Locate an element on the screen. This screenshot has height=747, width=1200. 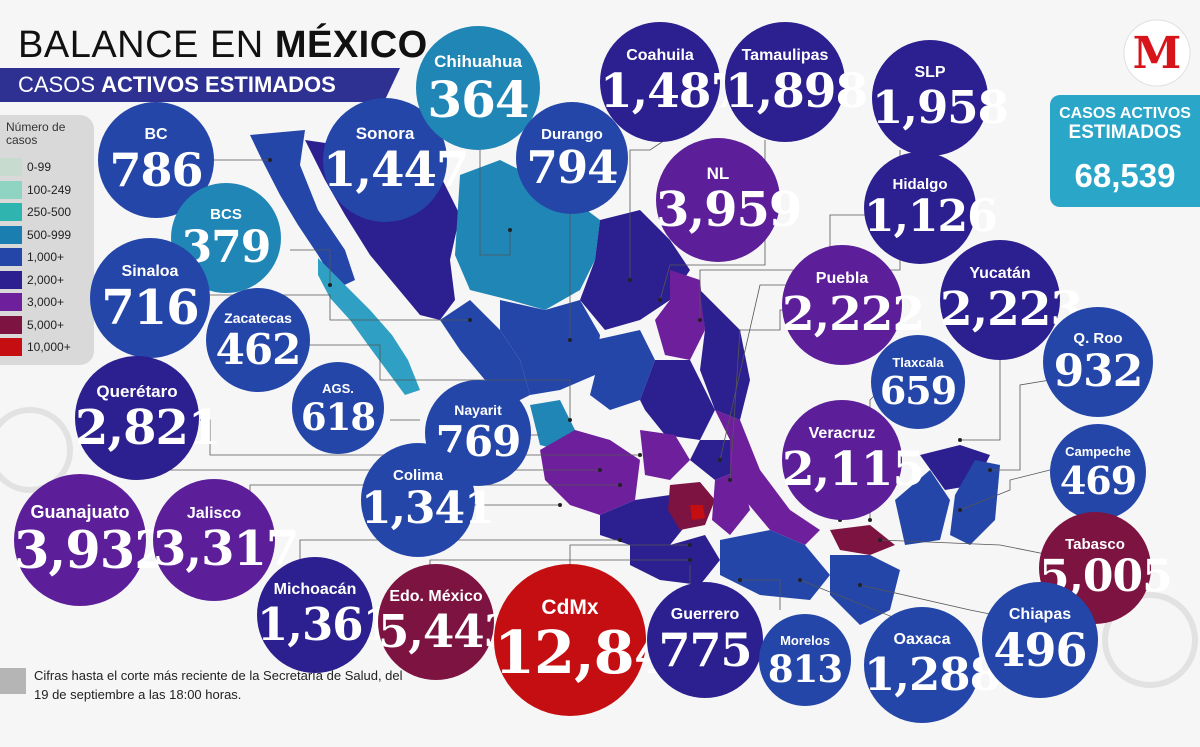
legend-label: 0-99 is located at coordinates (39, 167).